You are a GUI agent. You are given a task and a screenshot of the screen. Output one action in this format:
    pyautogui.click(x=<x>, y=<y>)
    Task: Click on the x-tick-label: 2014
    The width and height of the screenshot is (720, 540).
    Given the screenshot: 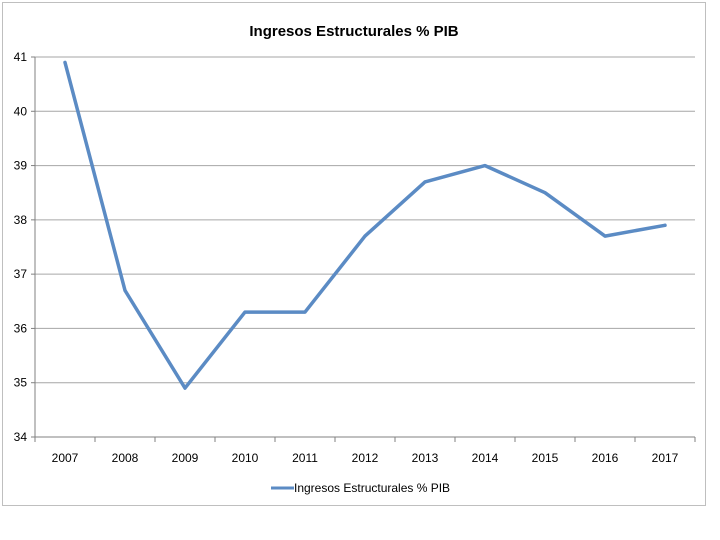 What is the action you would take?
    pyautogui.click(x=485, y=458)
    